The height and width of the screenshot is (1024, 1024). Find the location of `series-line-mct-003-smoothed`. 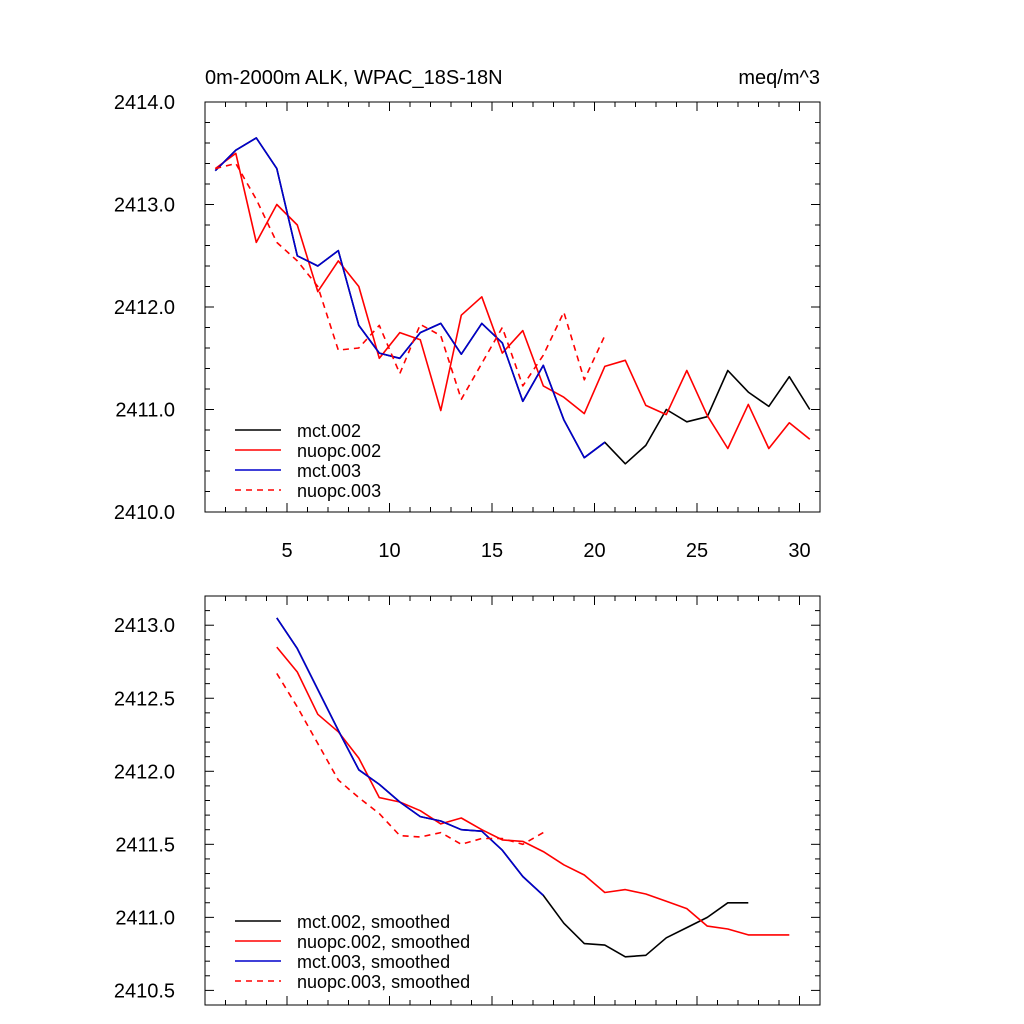

series-line-mct-003-smoothed is located at coordinates (410, 756).